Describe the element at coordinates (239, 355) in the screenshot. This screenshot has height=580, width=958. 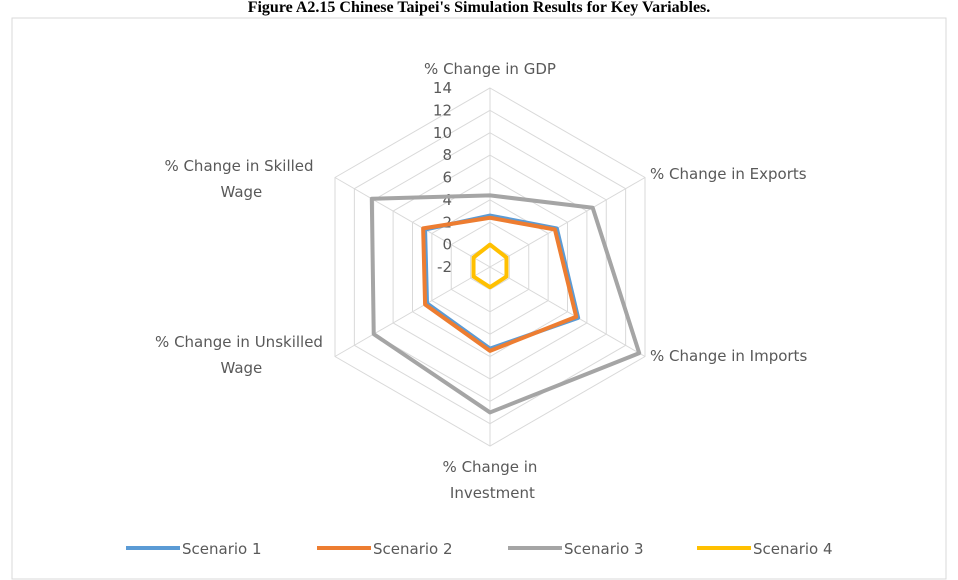
I see `axis-label: % Change in Unskilled Wage` at that location.